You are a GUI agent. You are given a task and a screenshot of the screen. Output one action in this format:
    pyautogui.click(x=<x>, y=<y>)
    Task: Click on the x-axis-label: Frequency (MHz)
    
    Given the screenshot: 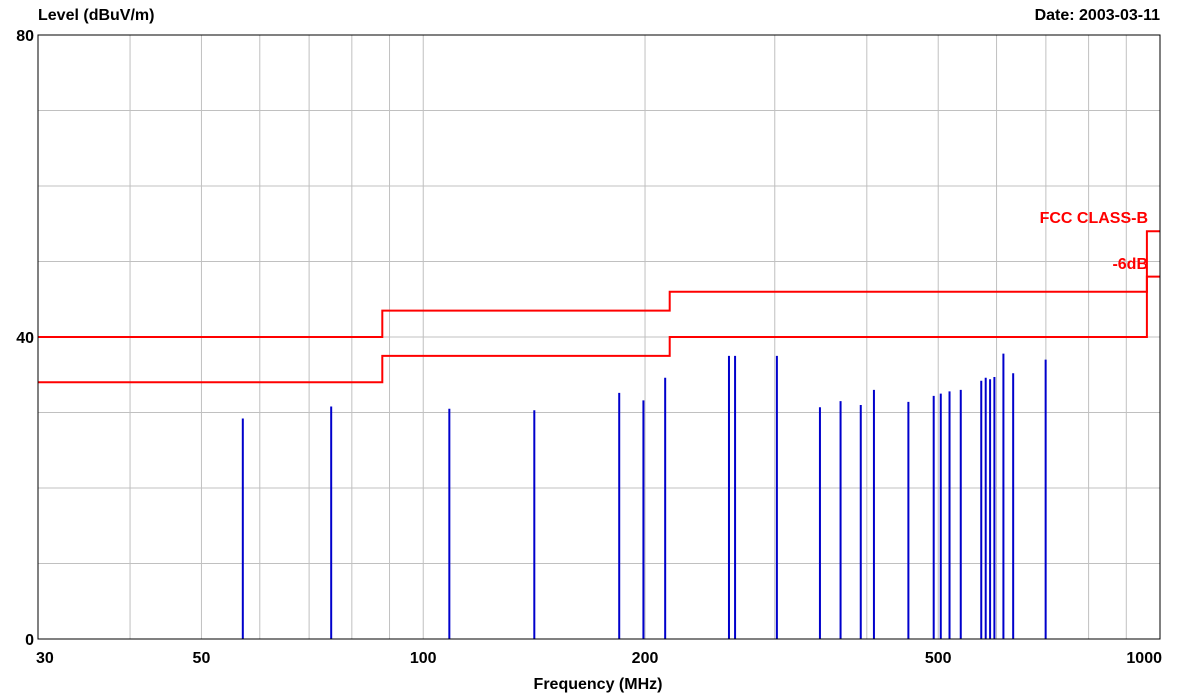 What is the action you would take?
    pyautogui.click(x=598, y=684)
    